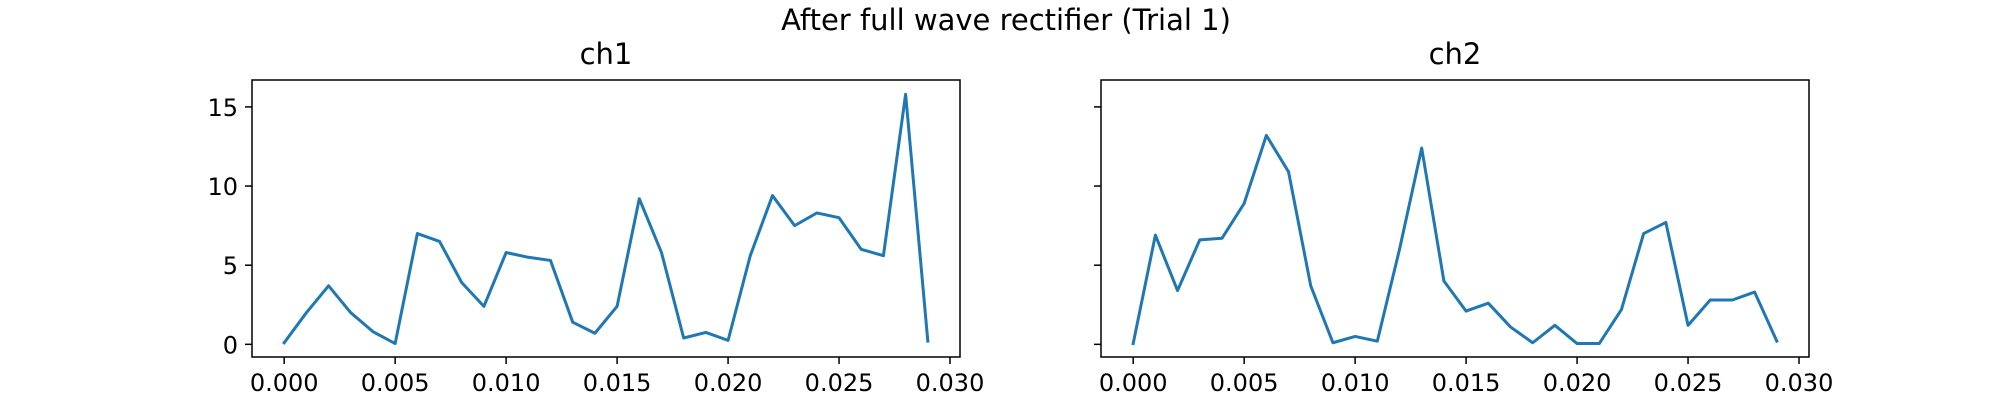 The width and height of the screenshot is (2000, 400). Describe the element at coordinates (606, 54) in the screenshot. I see `subplot-title: ch1` at that location.